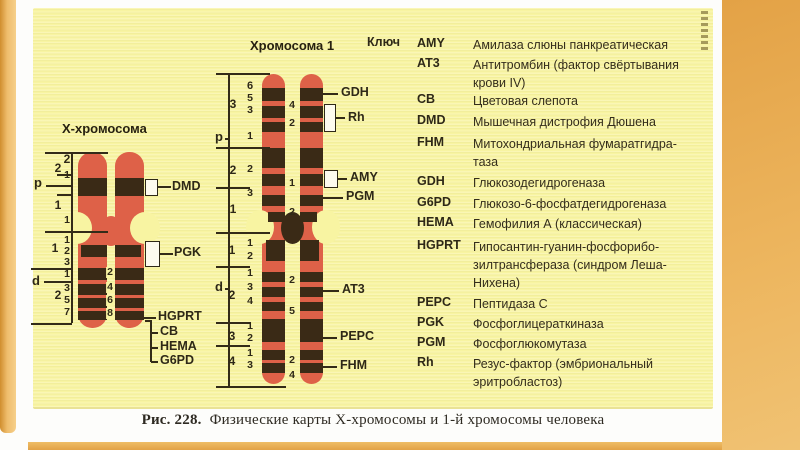  What do you see at coordinates (525, 101) in the screenshot?
I see `key-definition: Цветовая слепота` at bounding box center [525, 101].